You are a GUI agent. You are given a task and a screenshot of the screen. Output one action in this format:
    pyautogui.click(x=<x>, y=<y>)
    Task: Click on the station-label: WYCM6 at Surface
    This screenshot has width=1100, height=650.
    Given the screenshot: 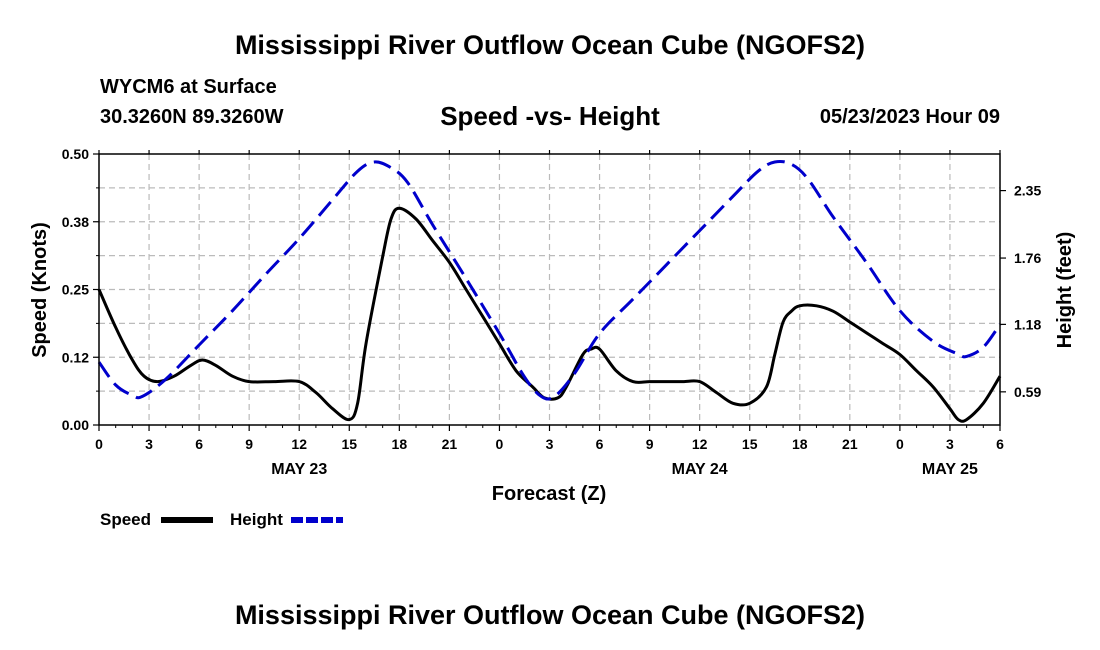 What is the action you would take?
    pyautogui.click(x=188, y=87)
    